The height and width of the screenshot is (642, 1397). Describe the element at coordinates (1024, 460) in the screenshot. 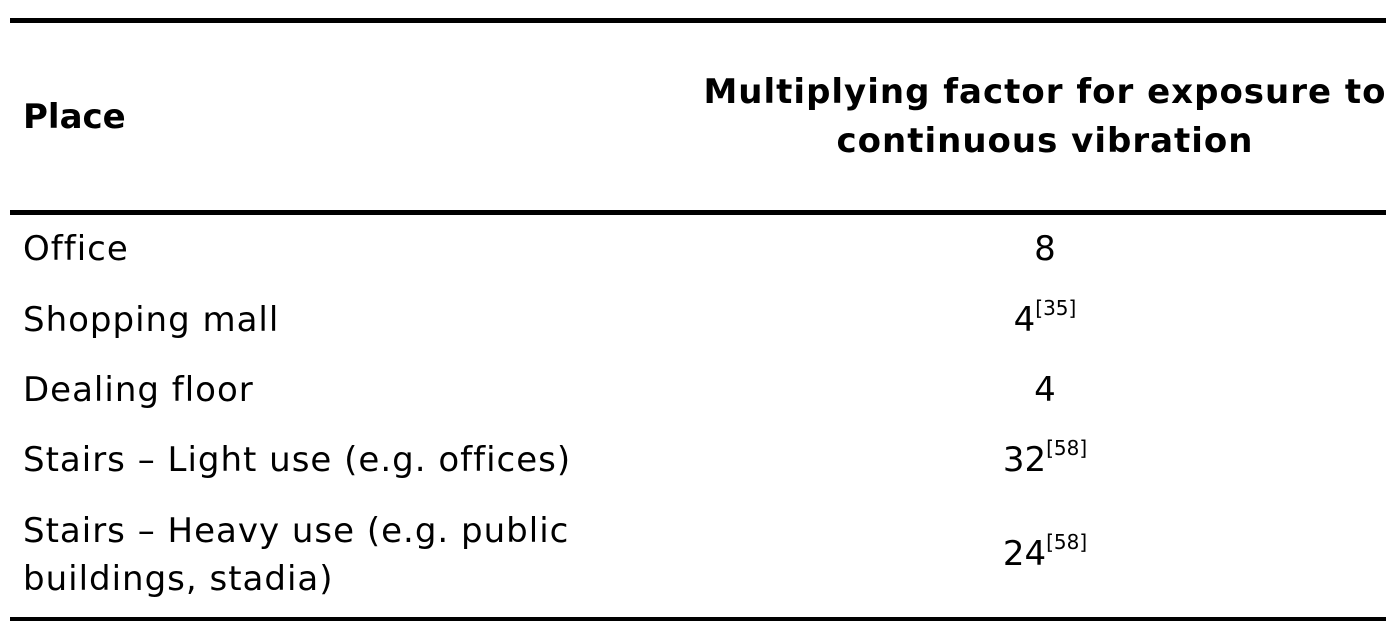

I see `factor-value: 32` at that location.